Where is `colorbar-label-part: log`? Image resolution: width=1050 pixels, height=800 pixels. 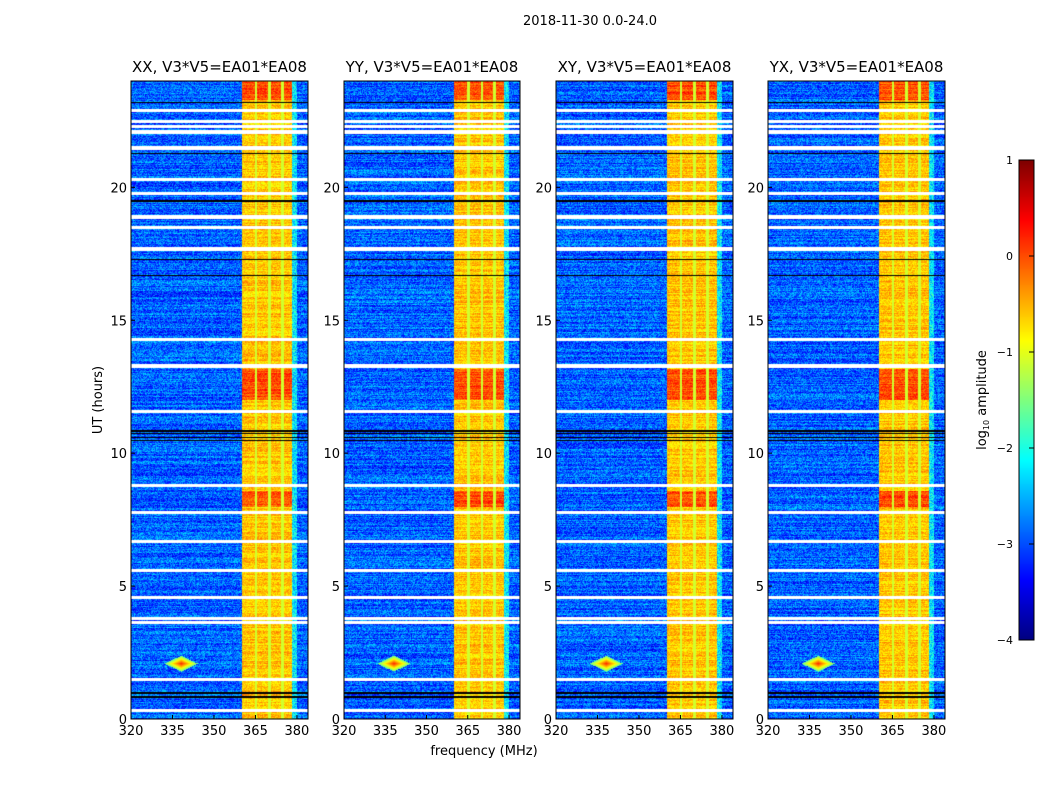 colorbar-label-part: log is located at coordinates (982, 440).